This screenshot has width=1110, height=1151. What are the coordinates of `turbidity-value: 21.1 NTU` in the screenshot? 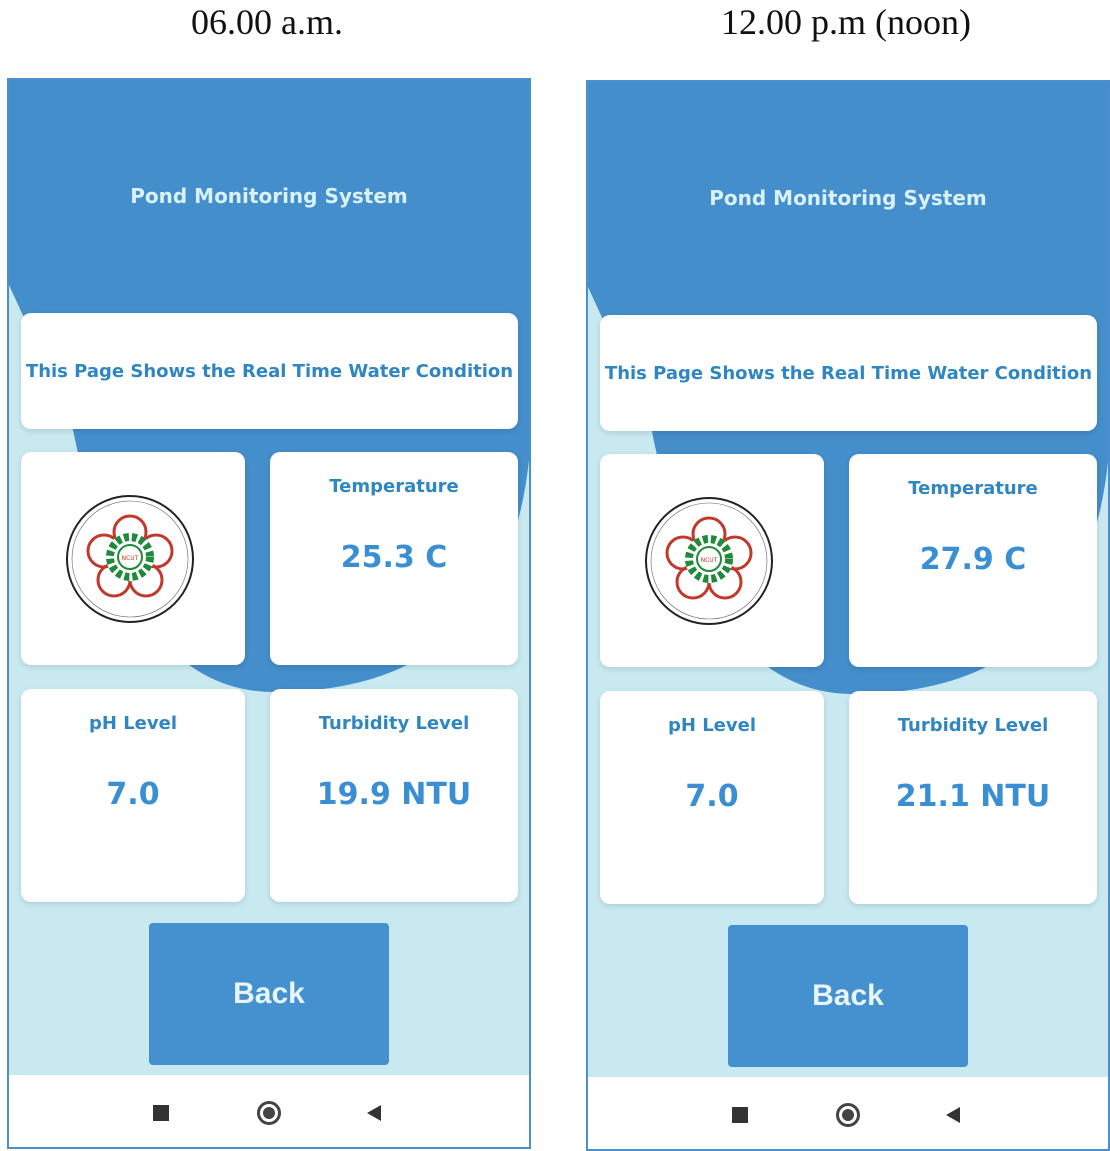 It's located at (973, 796).